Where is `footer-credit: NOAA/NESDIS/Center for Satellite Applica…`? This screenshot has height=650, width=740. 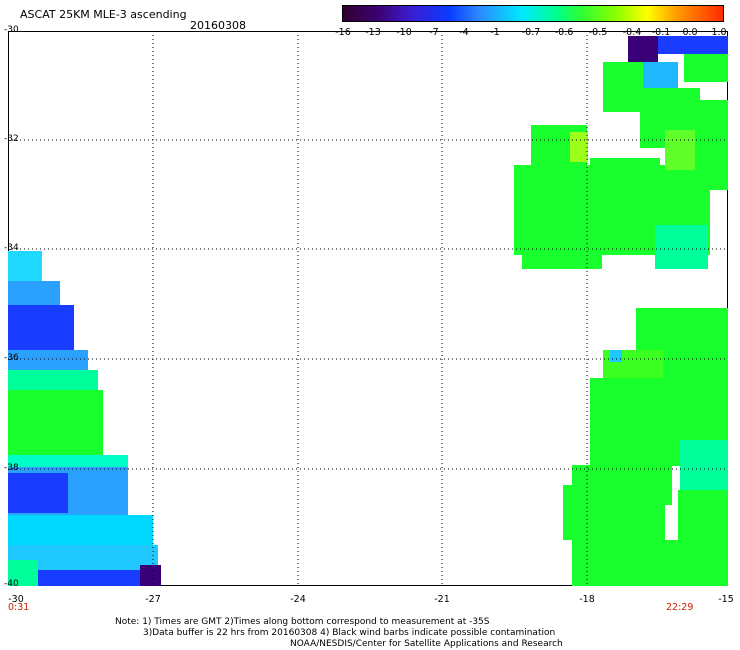
footer-credit: NOAA/NESDIS/Center for Satellite Applica… is located at coordinates (426, 644).